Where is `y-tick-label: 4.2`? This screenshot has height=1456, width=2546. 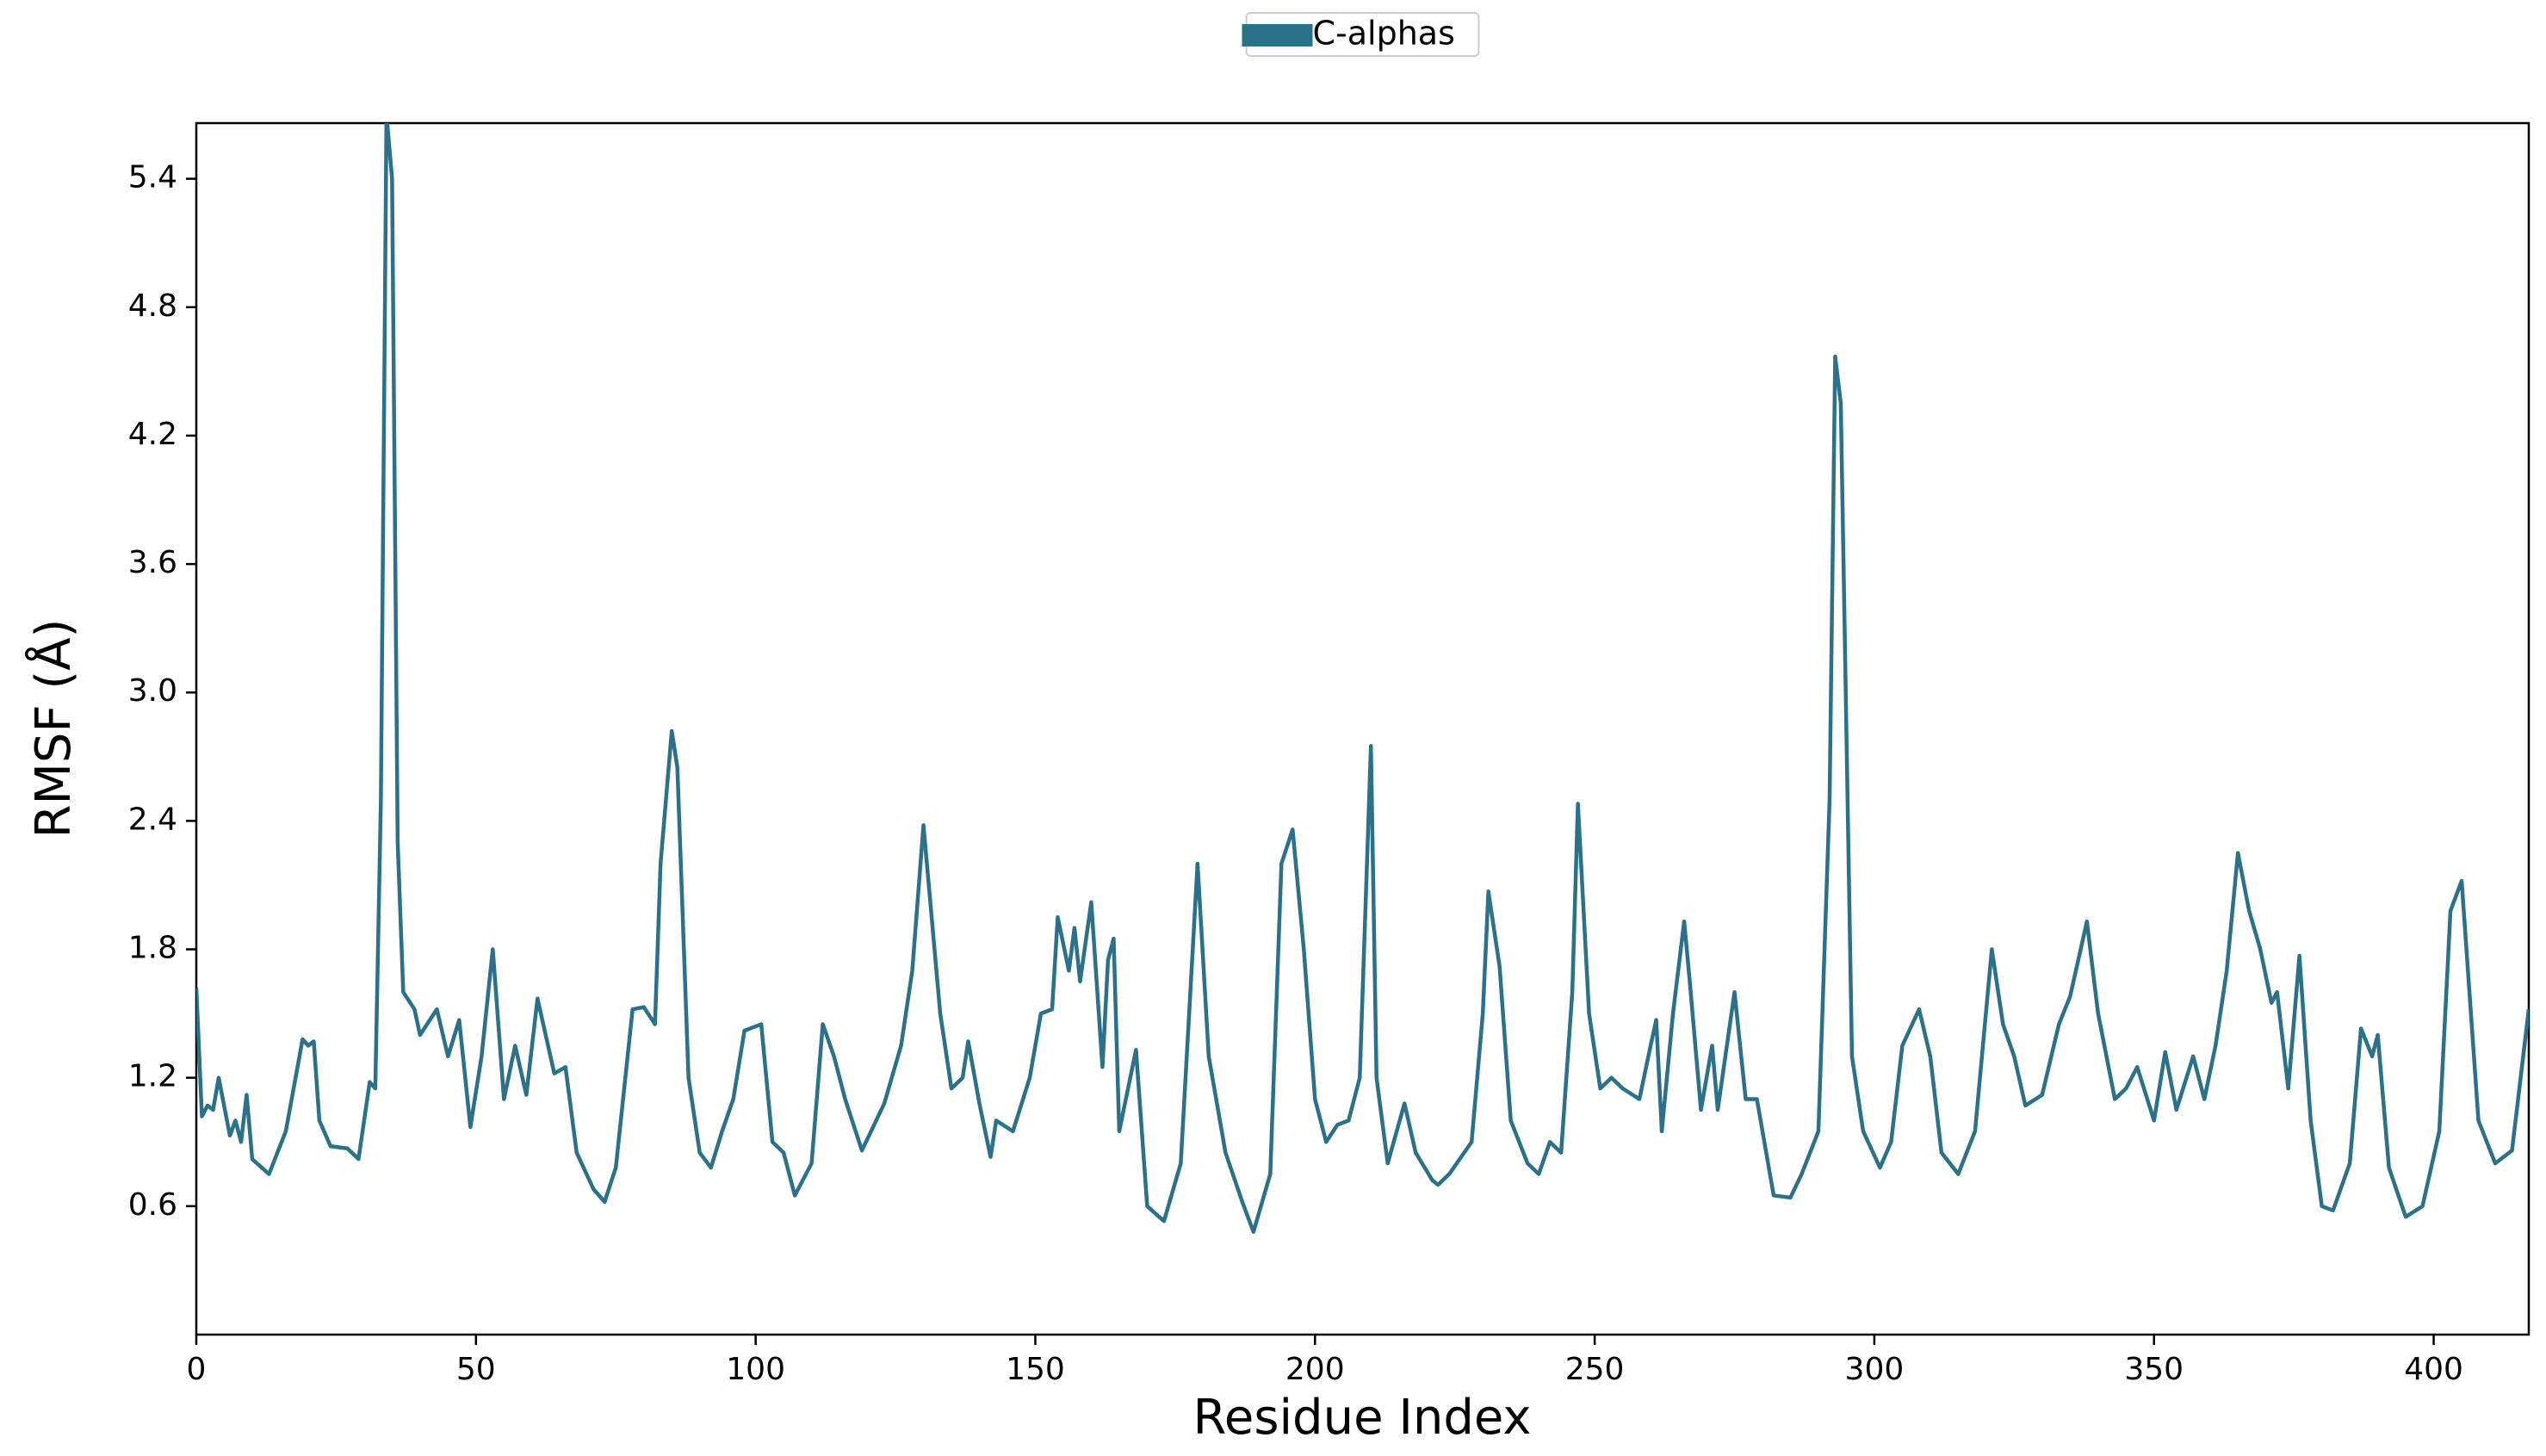 y-tick-label: 4.2 is located at coordinates (152, 435).